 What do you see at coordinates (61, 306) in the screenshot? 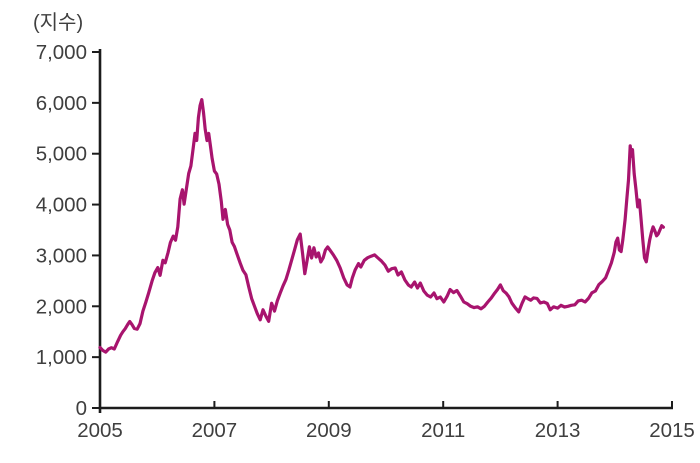
I see `y-tick-label: 2,000` at bounding box center [61, 306].